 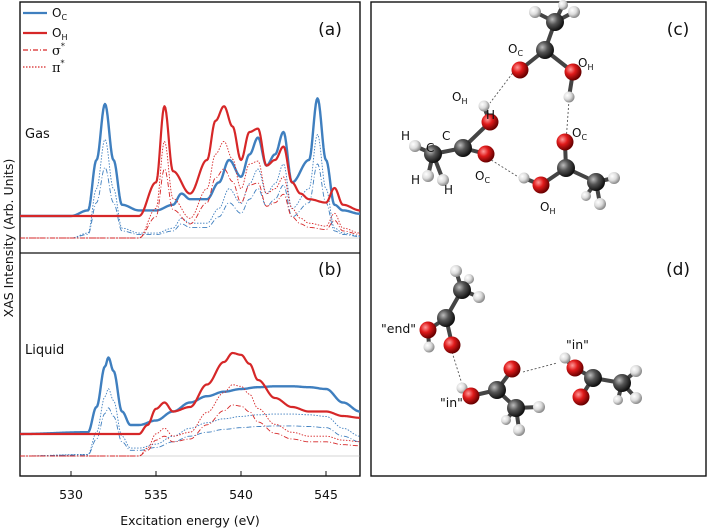 What do you see at coordinates (44, 350) in the screenshot?
I see `panel-b-label: Liquid` at bounding box center [44, 350].